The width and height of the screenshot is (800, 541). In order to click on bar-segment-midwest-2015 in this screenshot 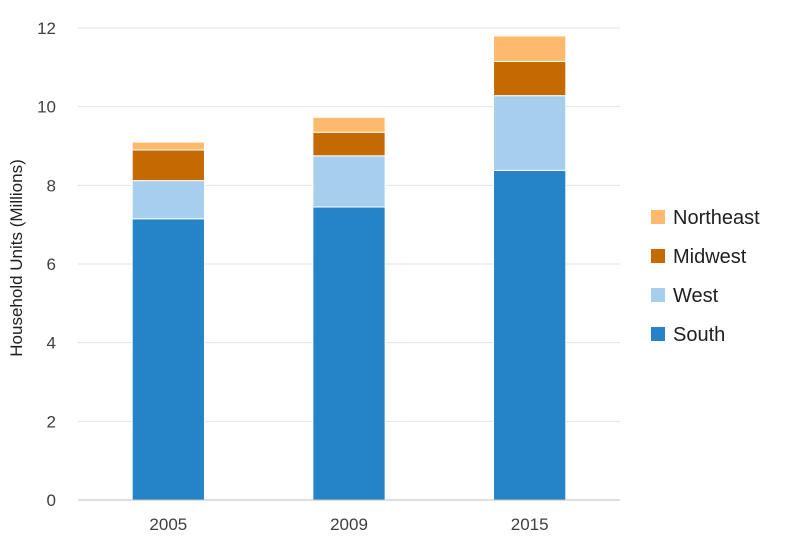, I will do `click(530, 78)`.